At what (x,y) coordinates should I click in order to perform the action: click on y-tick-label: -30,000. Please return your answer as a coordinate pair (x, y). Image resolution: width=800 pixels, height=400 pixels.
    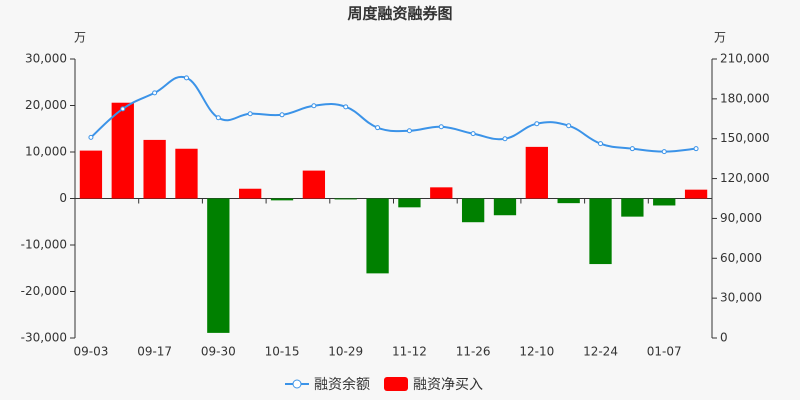
    Looking at the image, I should click on (44, 338).